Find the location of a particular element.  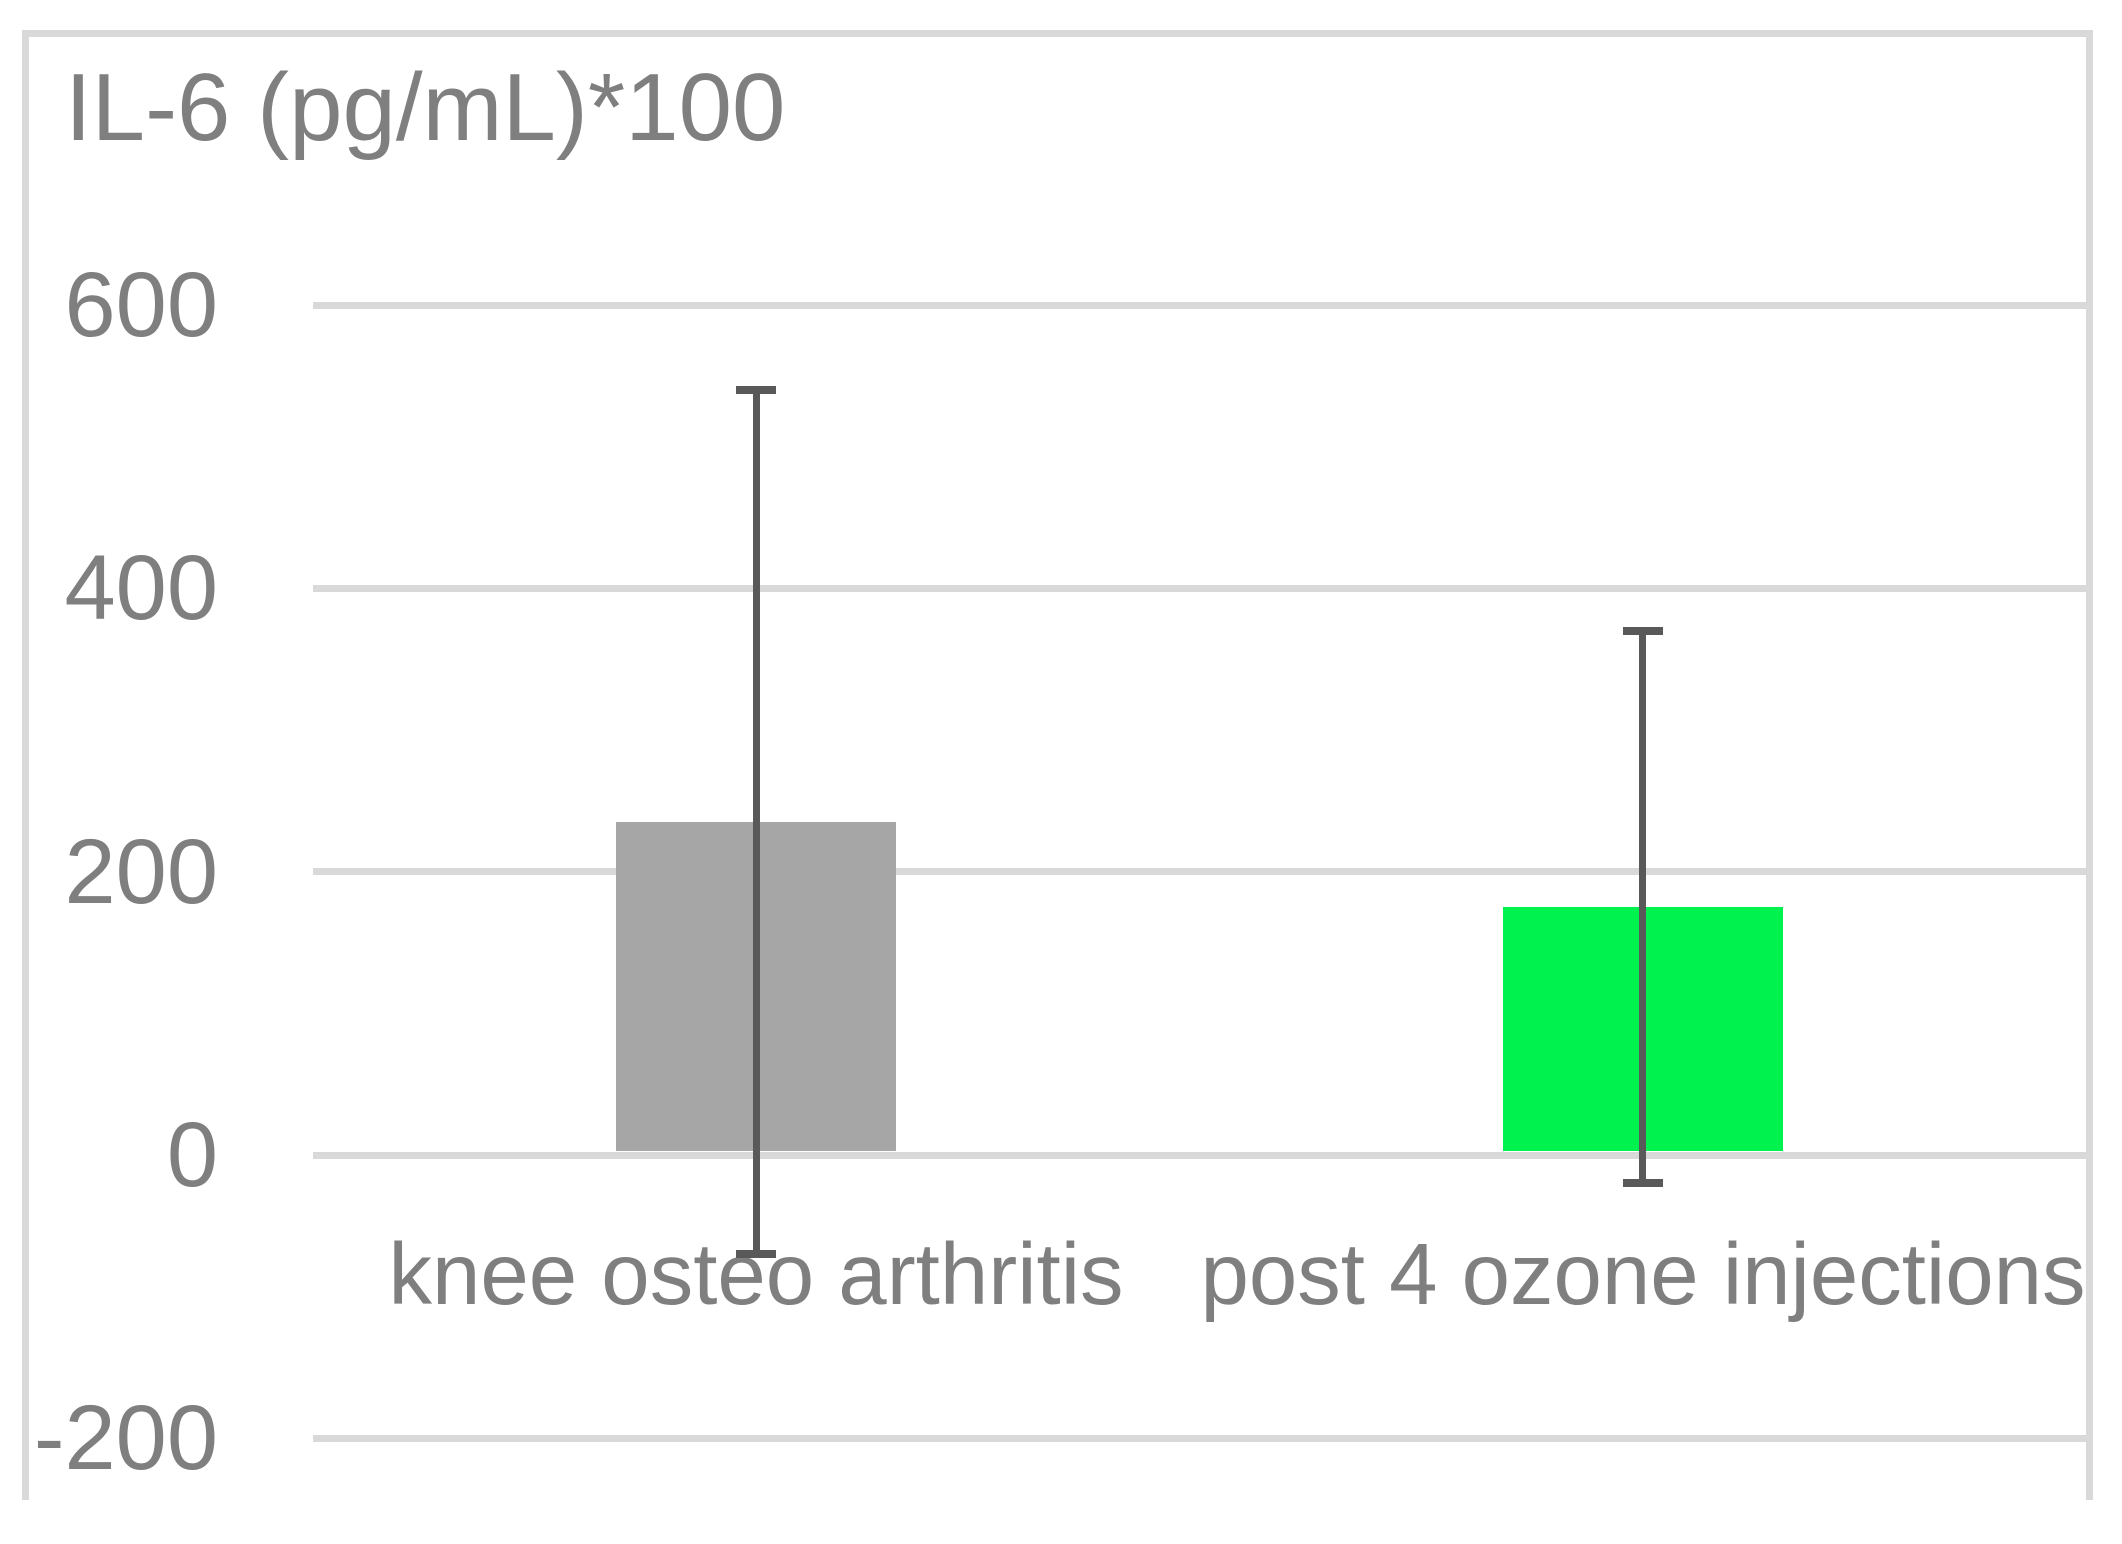

y-tick-label--200: -200 is located at coordinates (125, 1438).